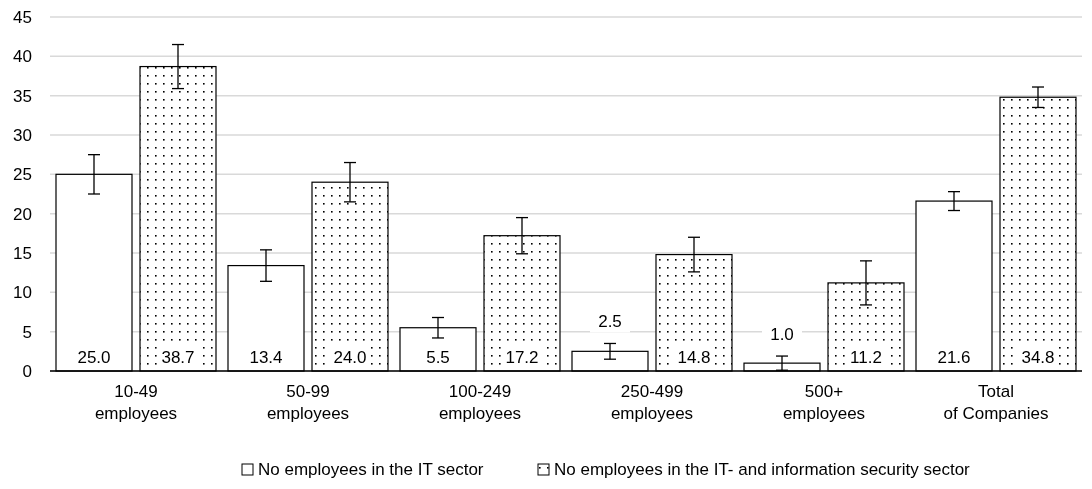  What do you see at coordinates (266, 357) in the screenshot?
I see `data-label: 13.4` at bounding box center [266, 357].